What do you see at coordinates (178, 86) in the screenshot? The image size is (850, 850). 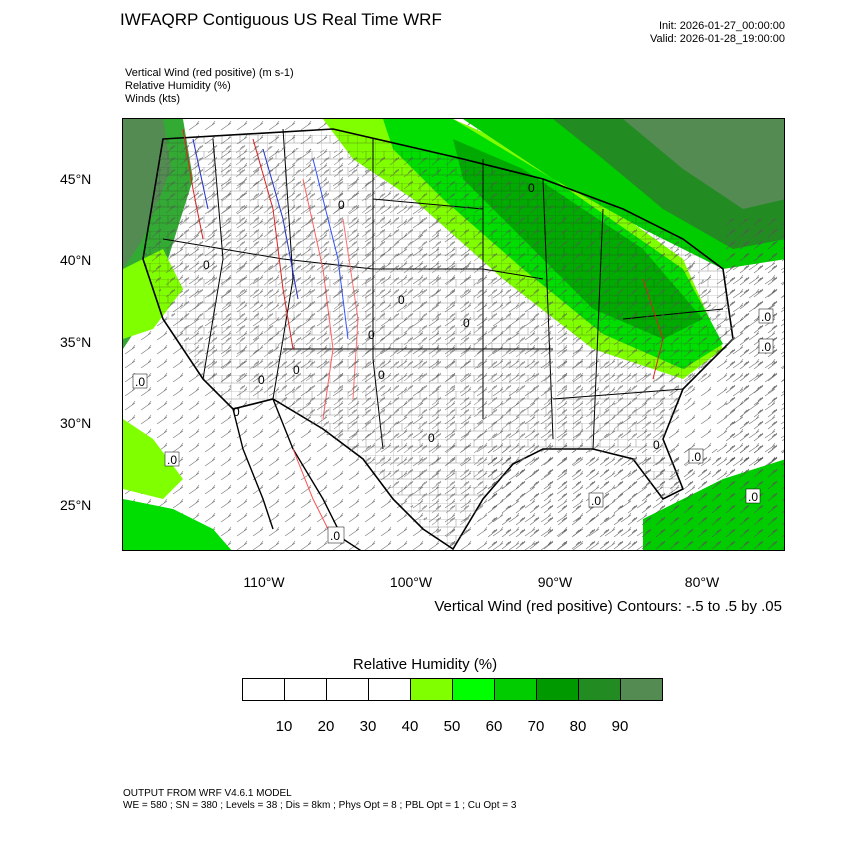 I see `field-relative-humidity: Relative Humidity (%)` at bounding box center [178, 86].